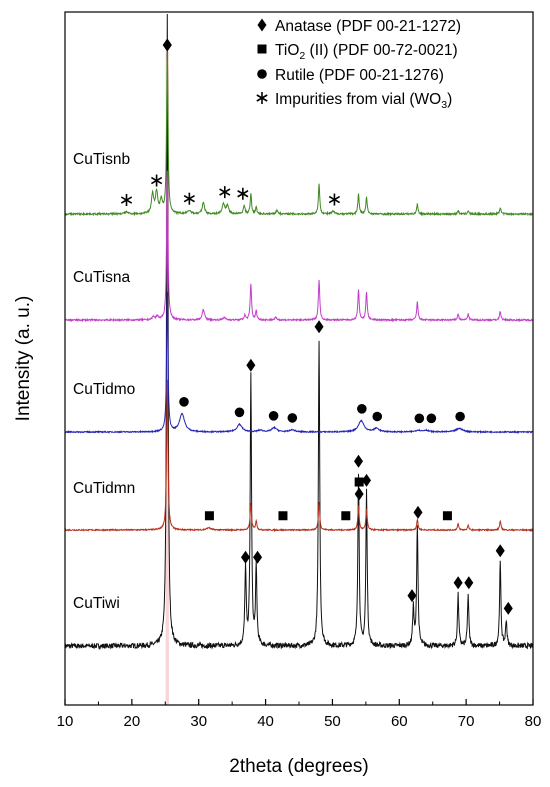  What do you see at coordinates (65, 721) in the screenshot?
I see `x-tick-label: 10` at bounding box center [65, 721].